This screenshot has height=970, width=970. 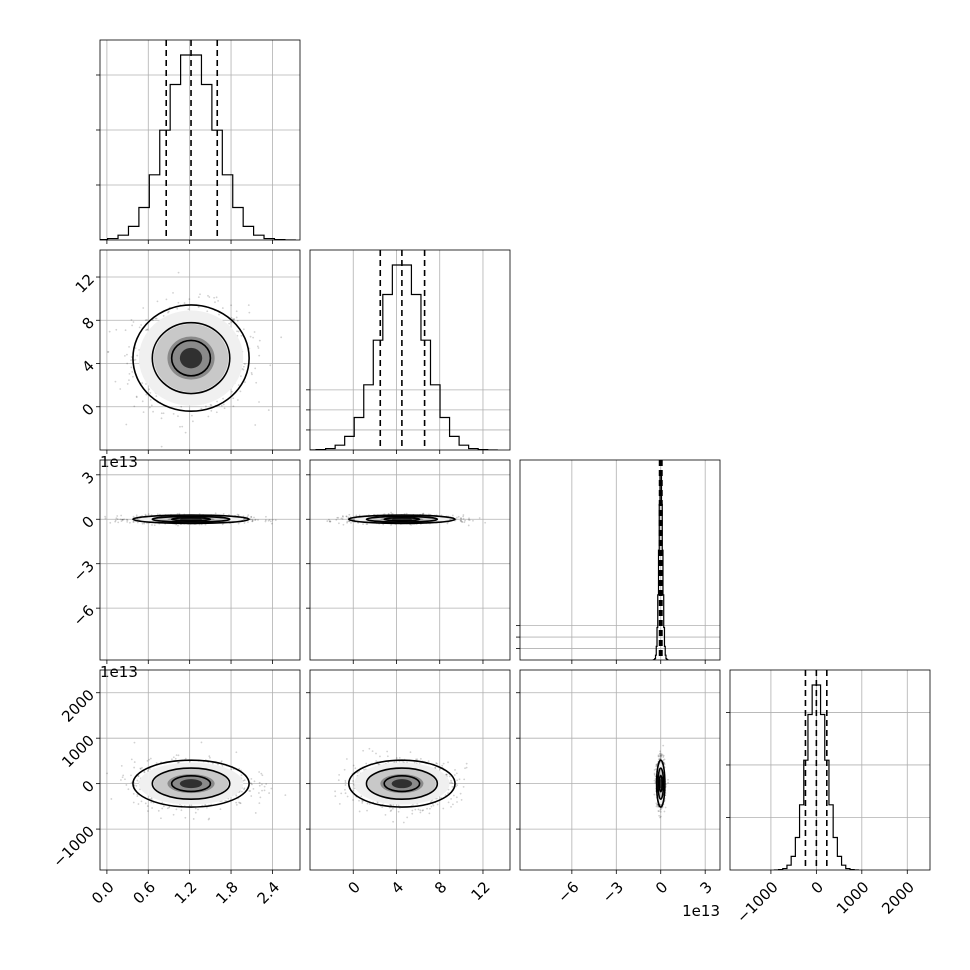 I want to click on y-offset-label: 1e13, so click(x=119, y=672).